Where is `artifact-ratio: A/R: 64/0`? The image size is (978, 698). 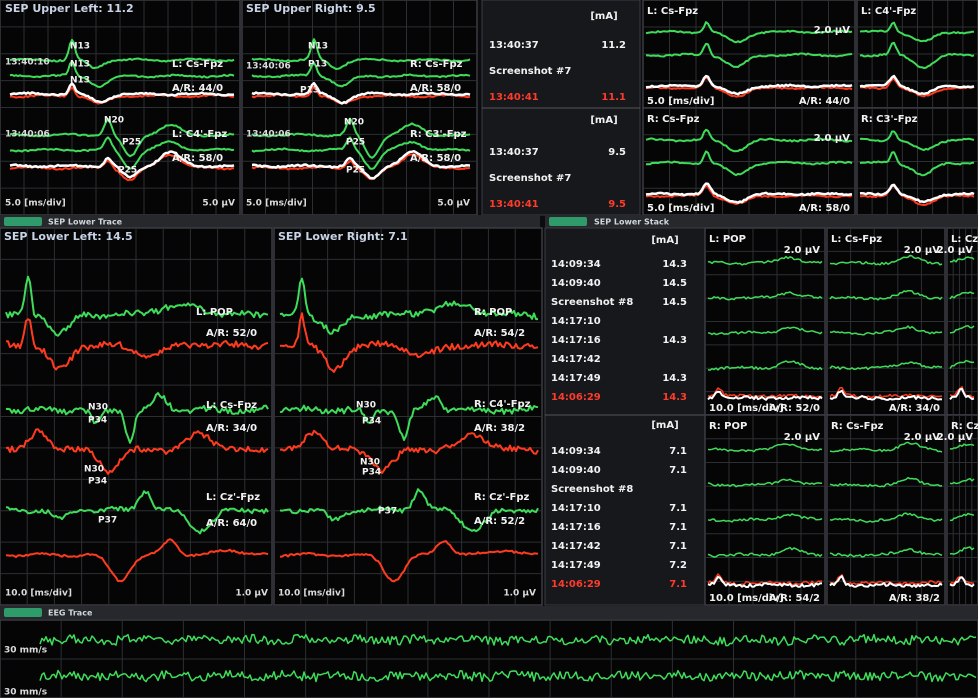
artifact-ratio: A/R: 64/0 is located at coordinates (231, 523).